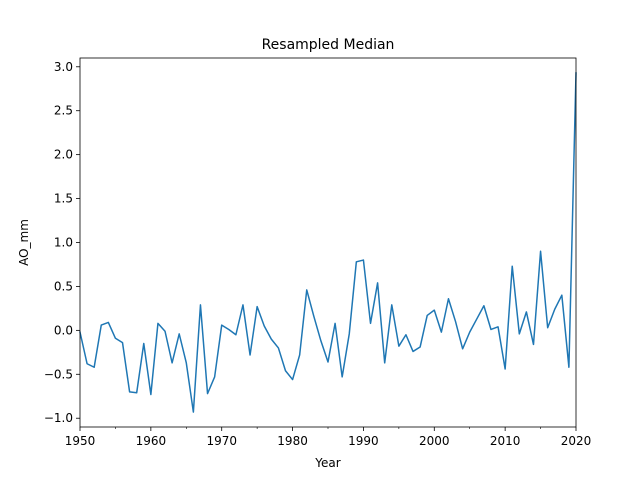 The height and width of the screenshot is (480, 640). Describe the element at coordinates (63, 330) in the screenshot. I see `y-tick-label: 0.0` at that location.